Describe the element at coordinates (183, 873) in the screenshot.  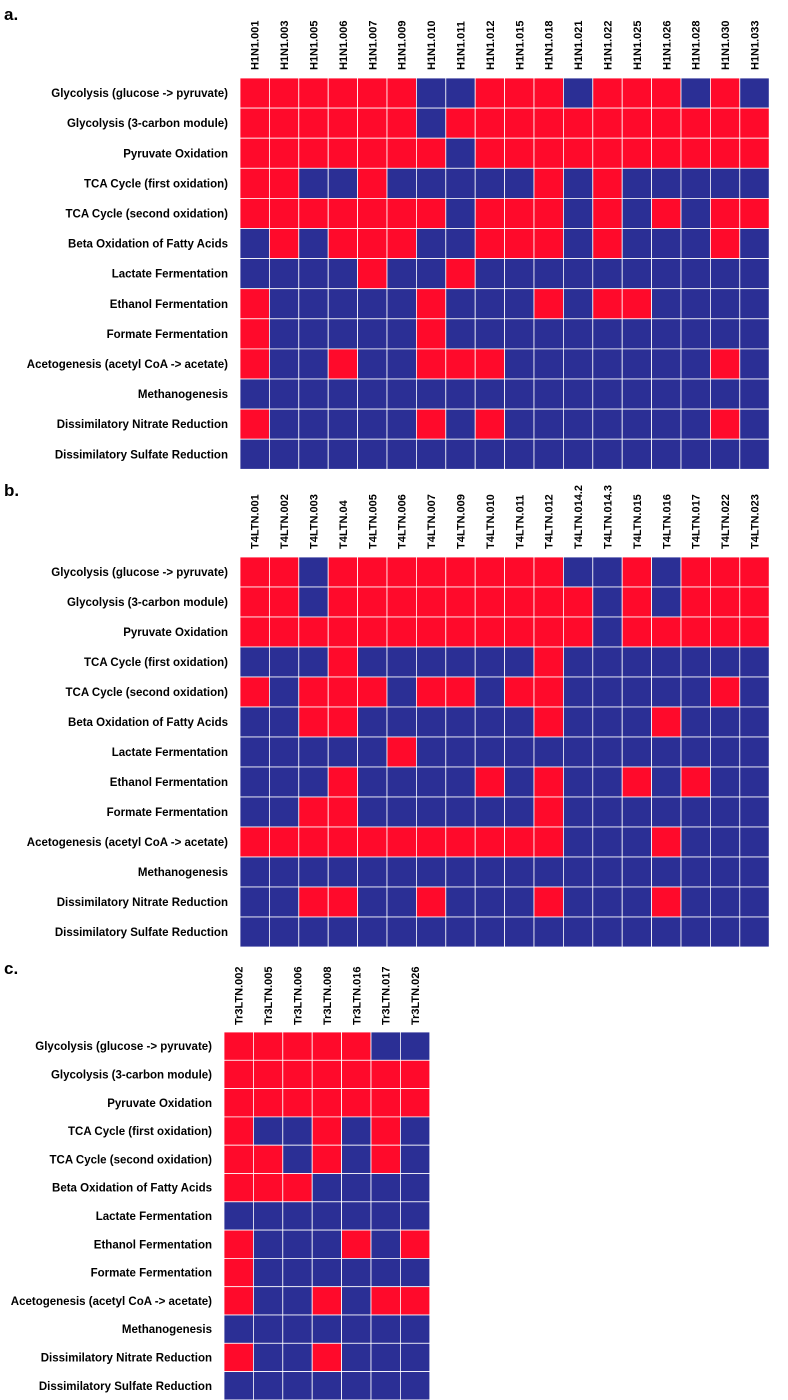
I see `row-label: Methanogenesis` at that location.